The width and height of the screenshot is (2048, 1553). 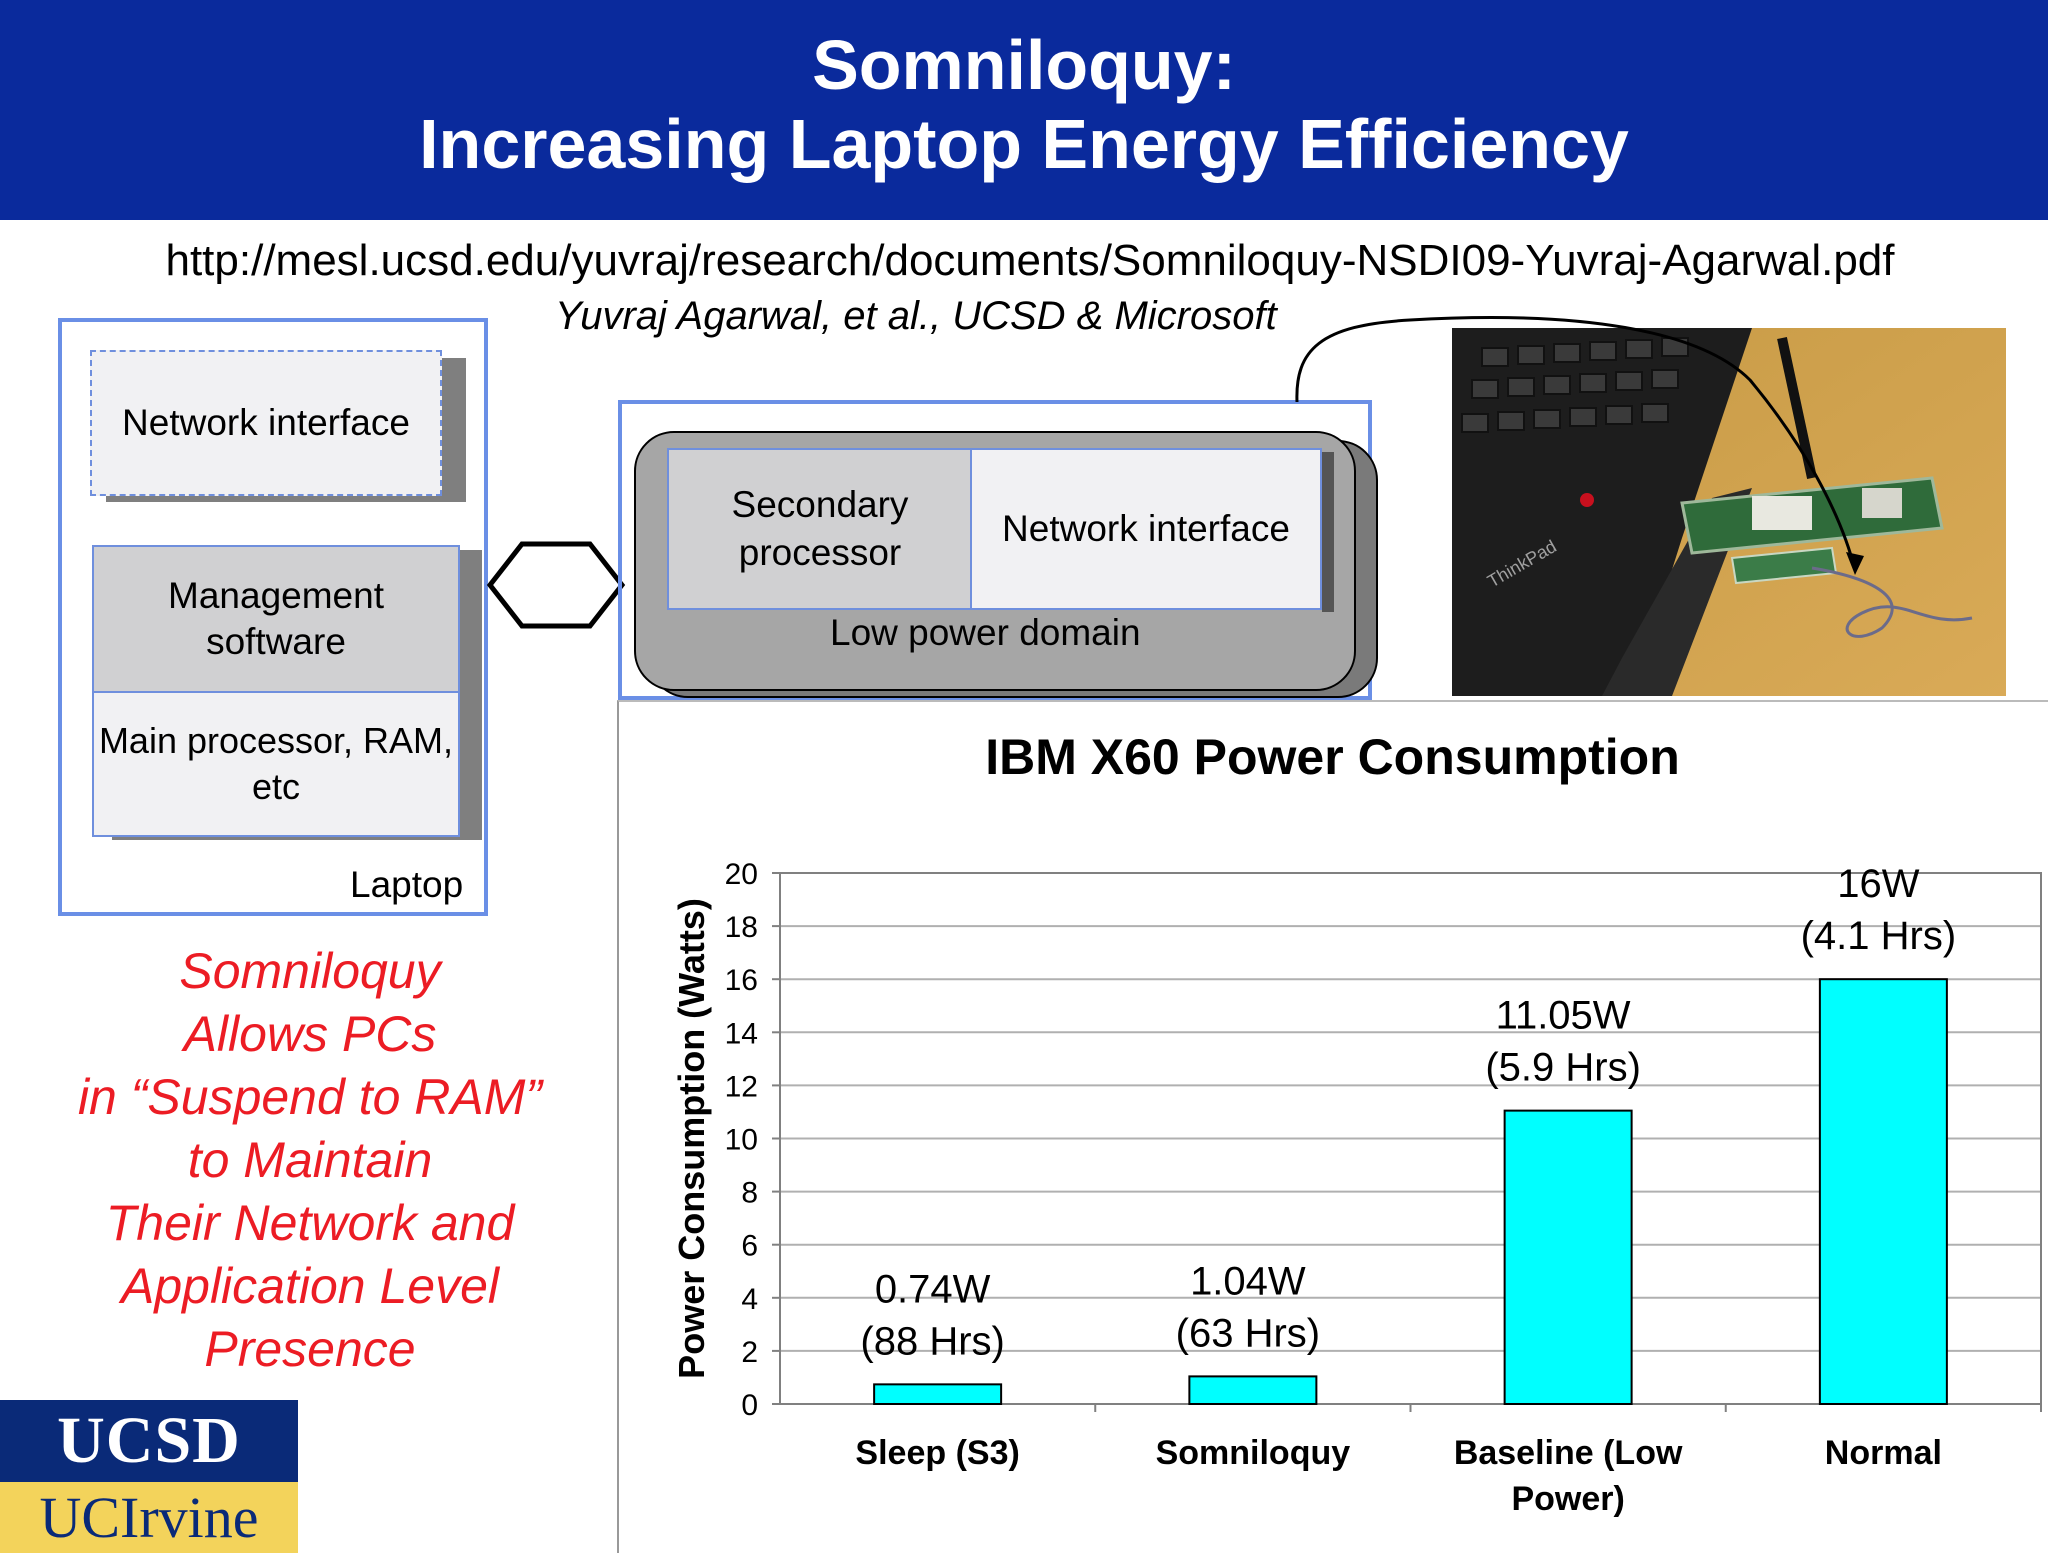 I want to click on main-processor-box: Main processor, RAM, etc, so click(x=276, y=764).